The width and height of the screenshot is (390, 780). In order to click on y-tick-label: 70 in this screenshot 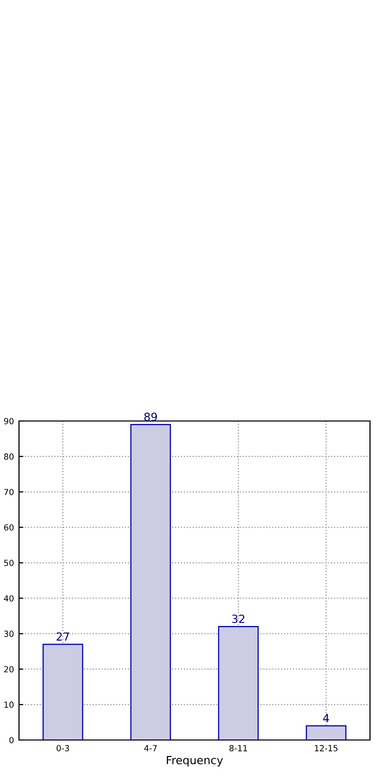, I will do `click(9, 492)`.